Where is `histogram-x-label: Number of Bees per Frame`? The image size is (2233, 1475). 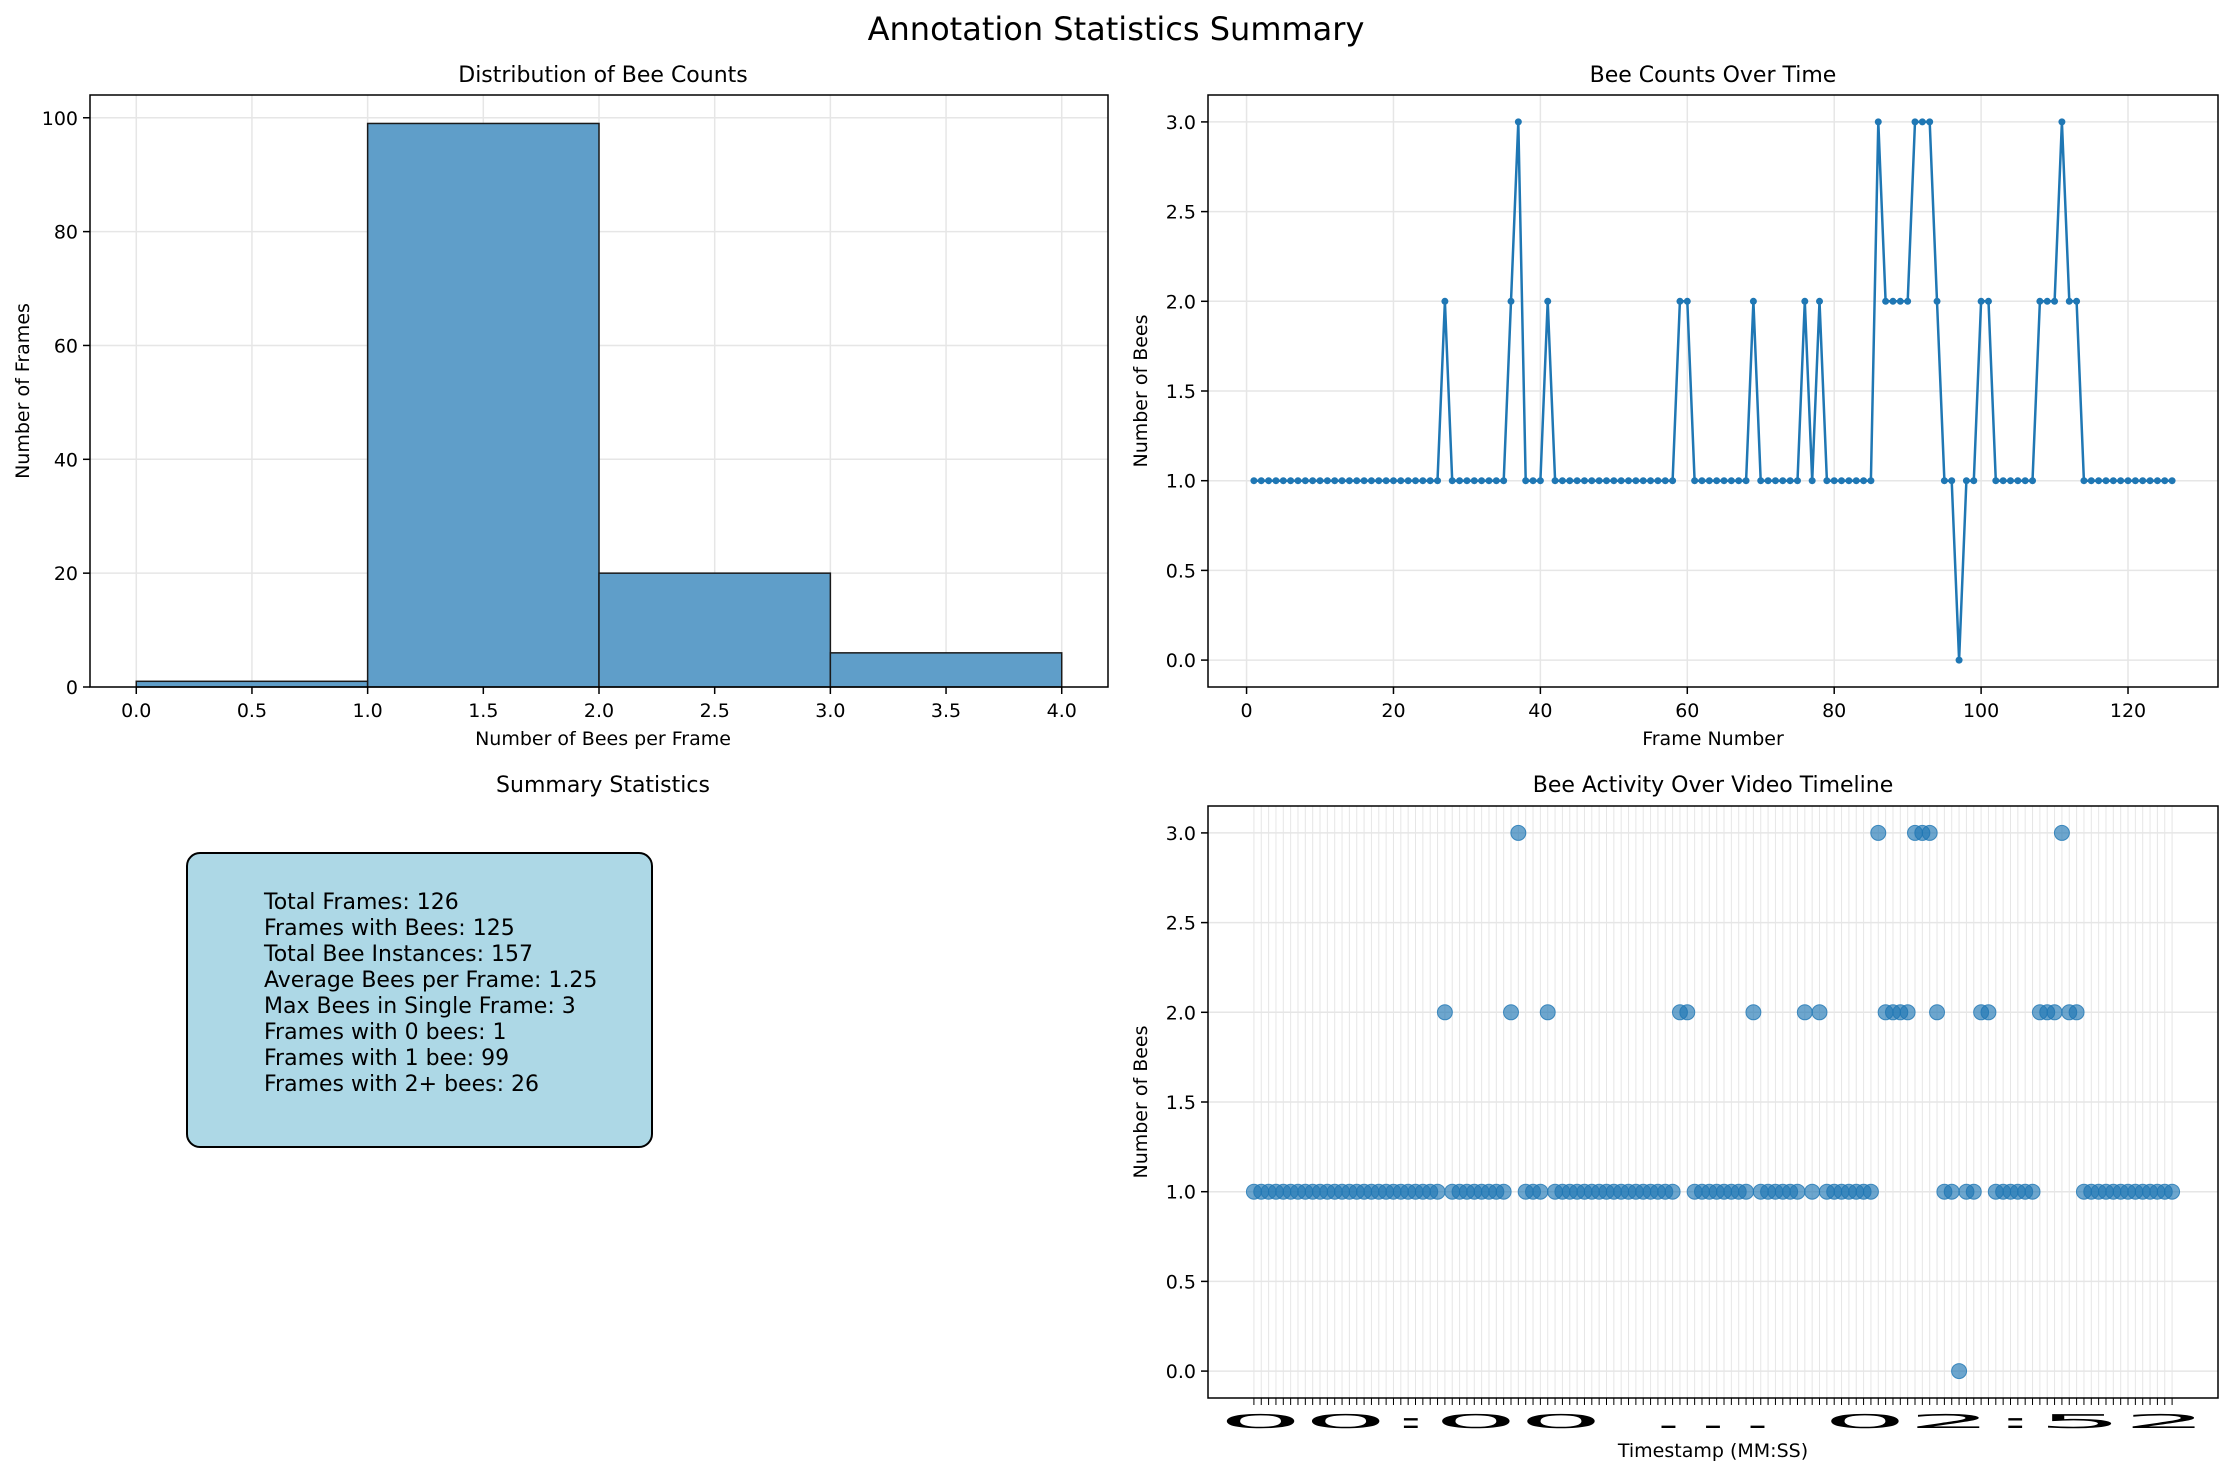 histogram-x-label: Number of Bees per Frame is located at coordinates (603, 739).